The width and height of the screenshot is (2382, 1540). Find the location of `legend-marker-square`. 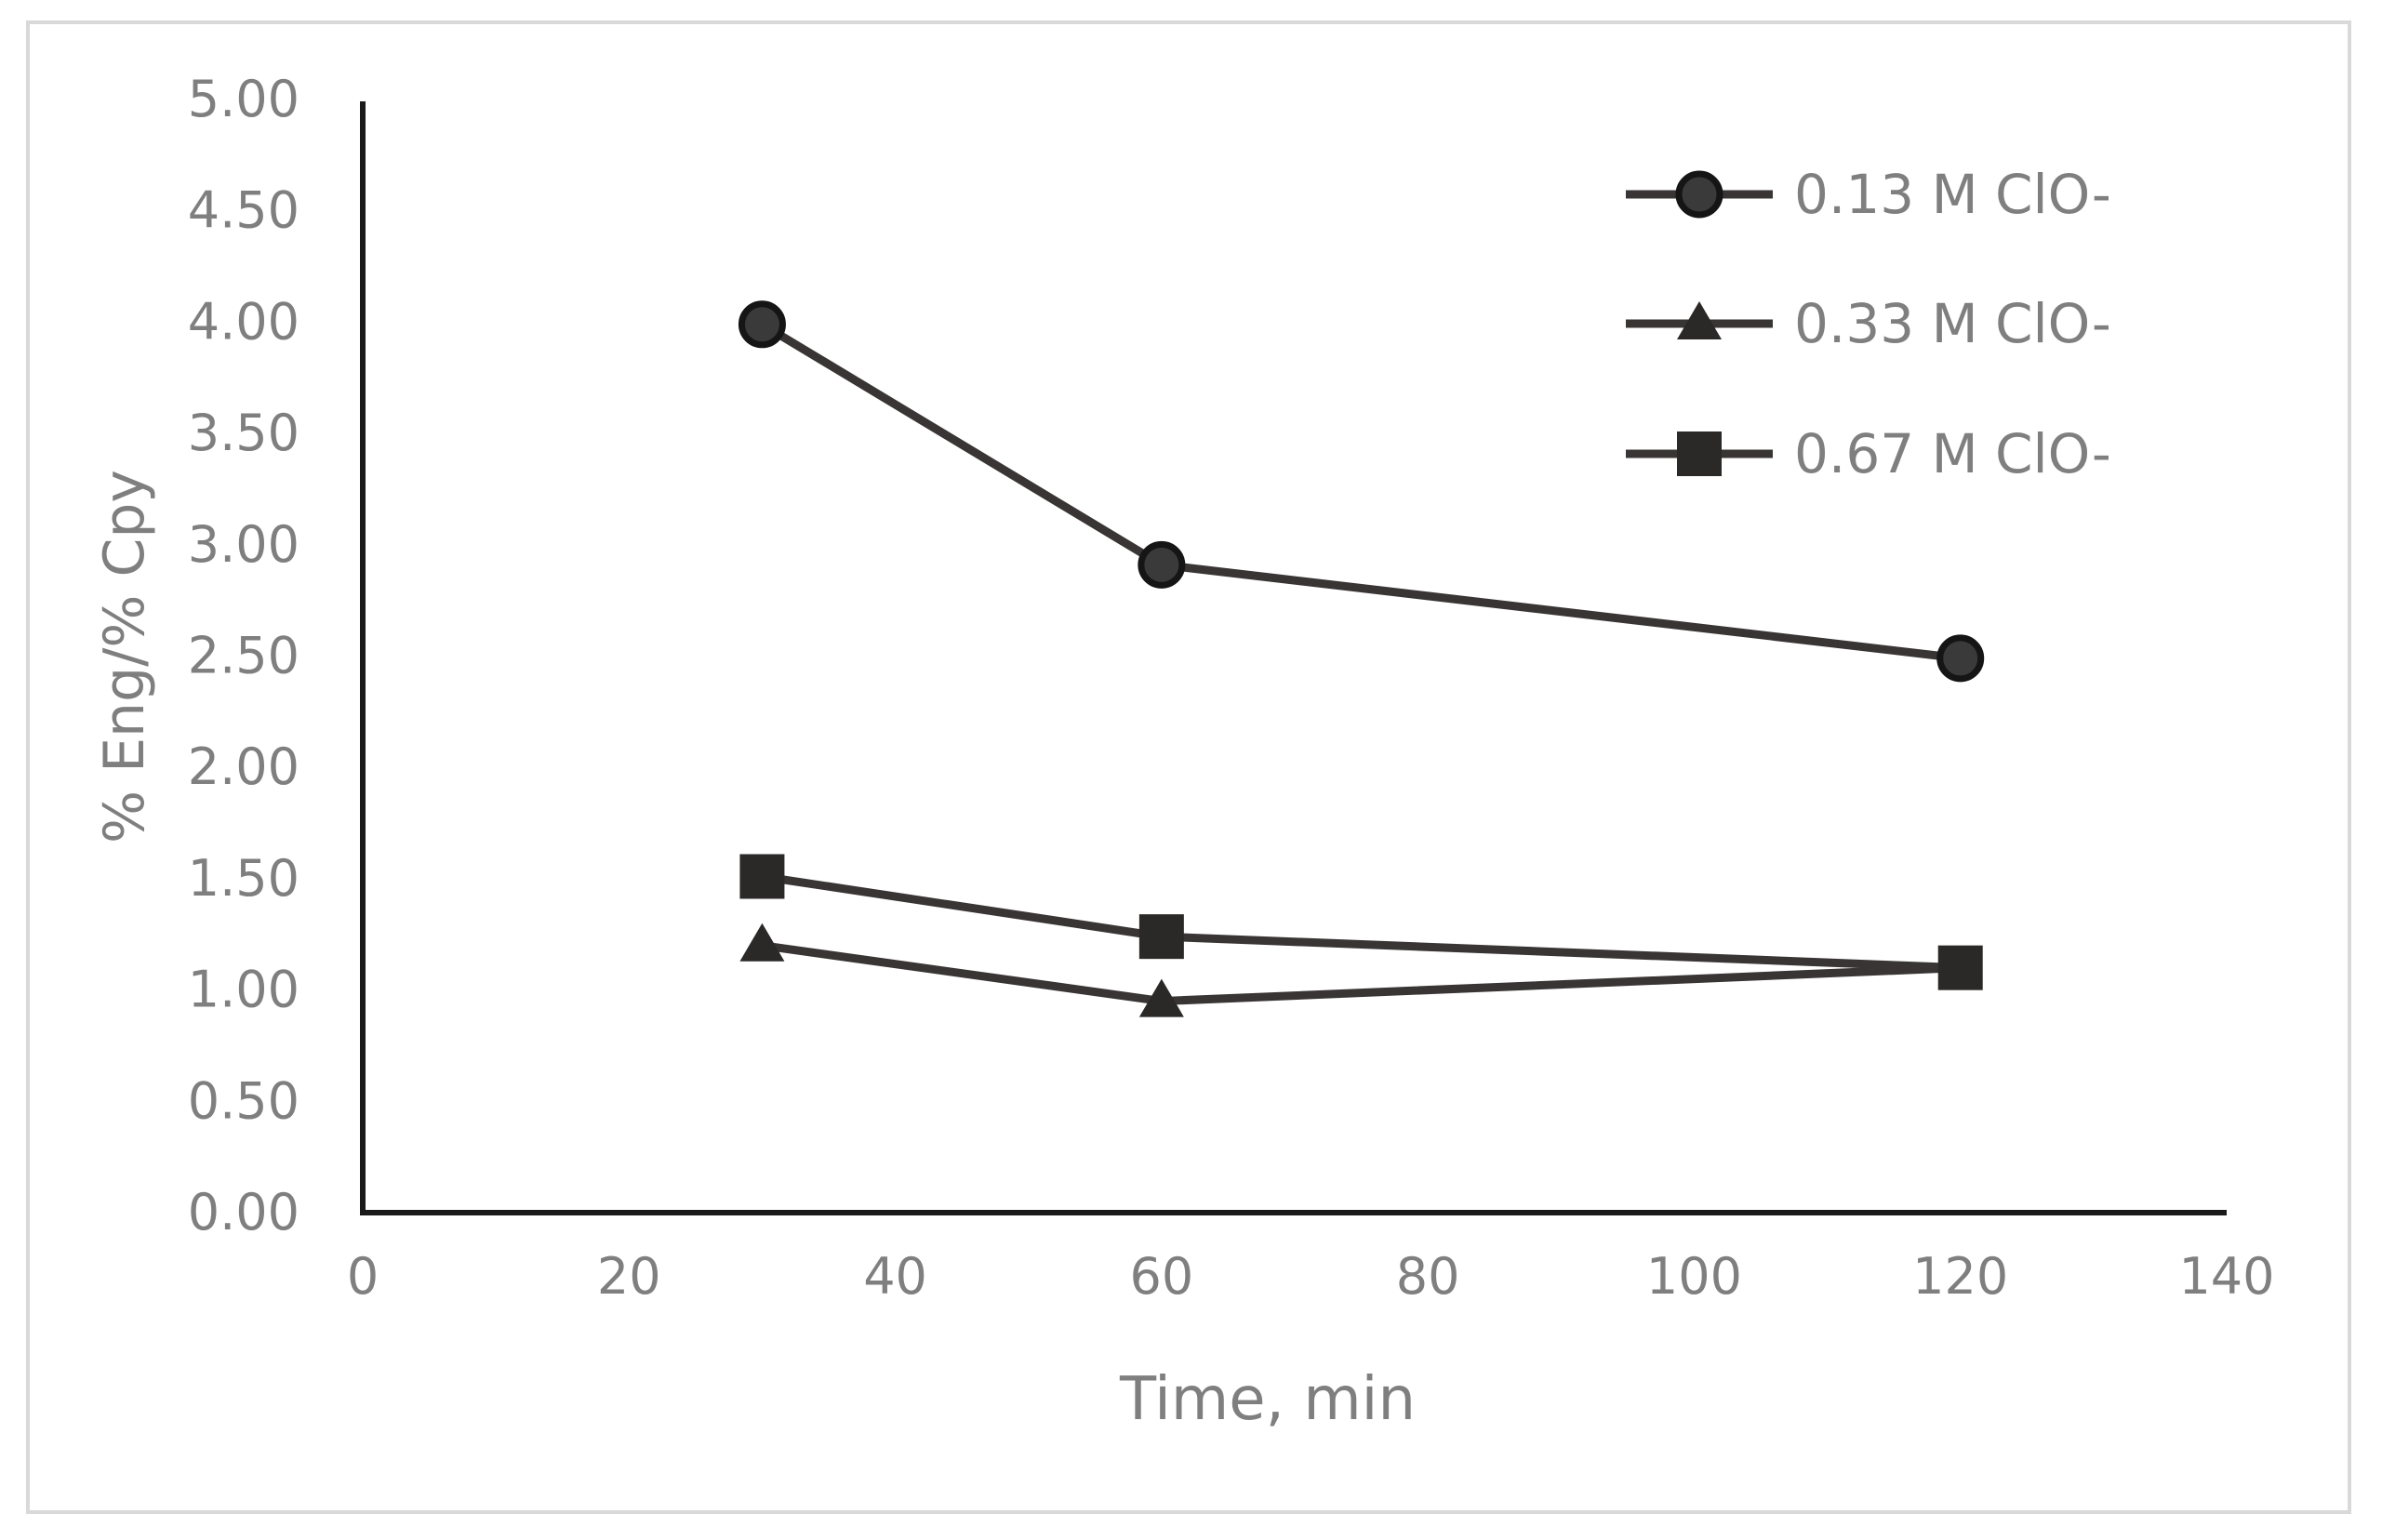

legend-marker-square is located at coordinates (1699, 453).